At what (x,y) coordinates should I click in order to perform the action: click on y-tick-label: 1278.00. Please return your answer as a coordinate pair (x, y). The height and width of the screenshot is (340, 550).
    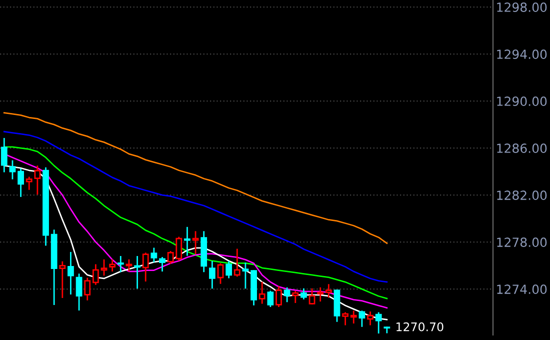
    Looking at the image, I should click on (522, 242).